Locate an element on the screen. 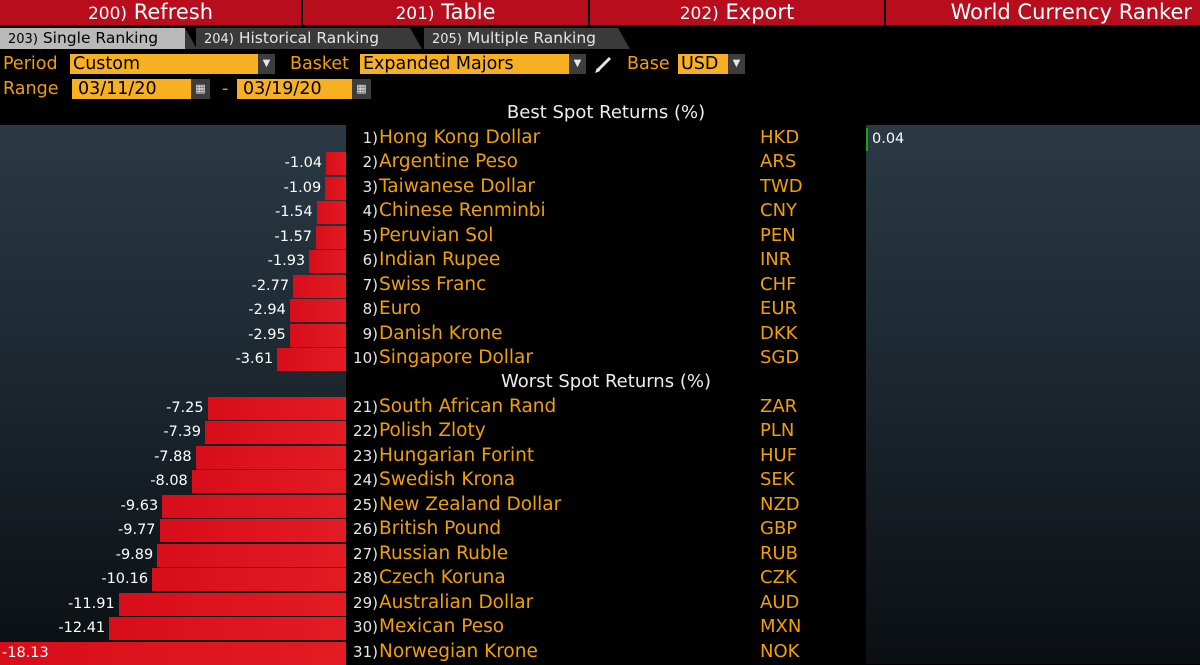 The width and height of the screenshot is (1200, 665). return-value-label: -18.13 is located at coordinates (25, 652).